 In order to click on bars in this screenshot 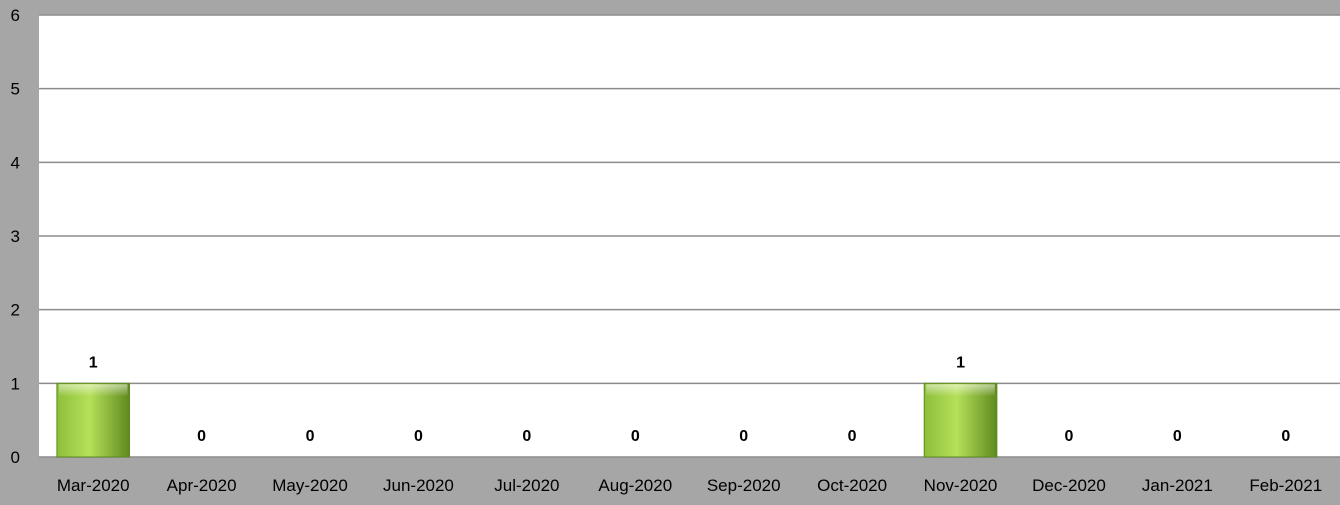, I will do `click(527, 420)`.